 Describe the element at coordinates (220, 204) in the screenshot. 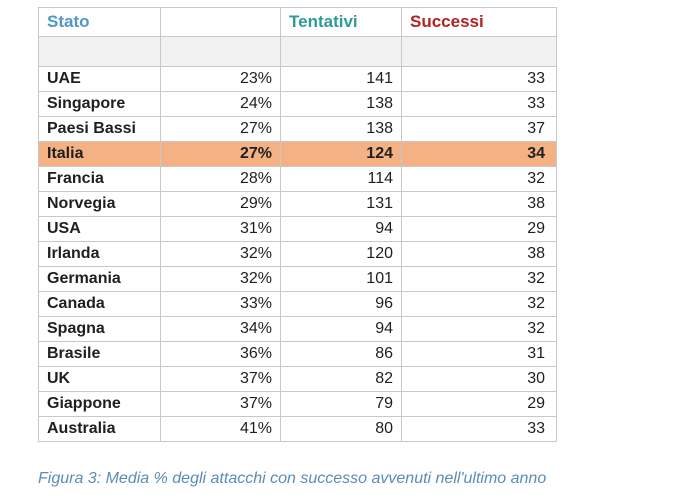

I see `cell-percent: 29%` at that location.